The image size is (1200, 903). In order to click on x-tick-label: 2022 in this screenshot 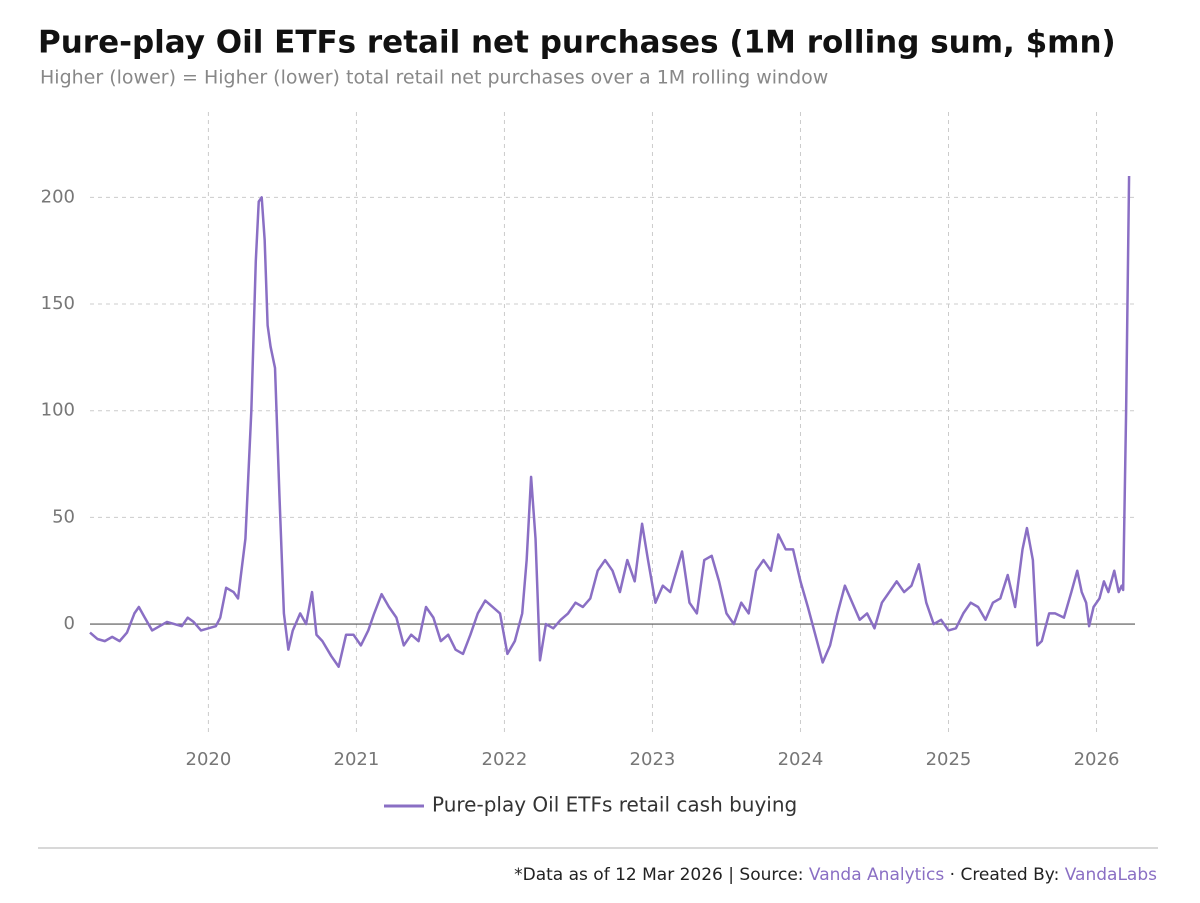, I will do `click(505, 759)`.